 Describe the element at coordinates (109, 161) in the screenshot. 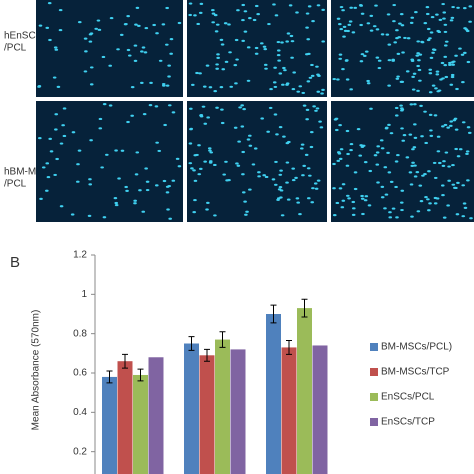

I see `micrograph` at that location.